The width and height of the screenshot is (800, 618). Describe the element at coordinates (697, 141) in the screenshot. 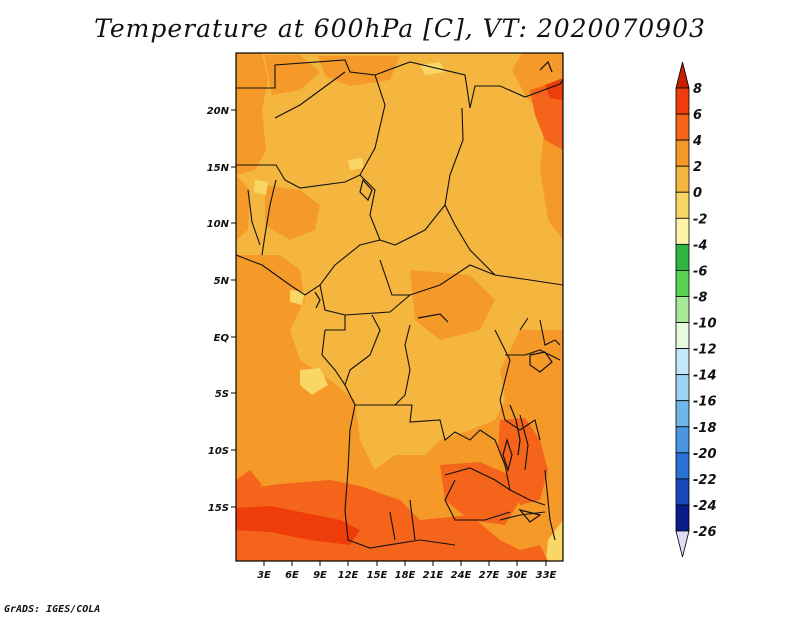

I see `colorbar-label: 4` at that location.